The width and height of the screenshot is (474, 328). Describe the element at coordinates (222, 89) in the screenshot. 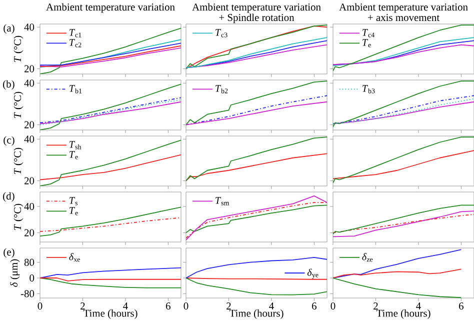

I see `legend-label: T$_{b2}$` at that location.